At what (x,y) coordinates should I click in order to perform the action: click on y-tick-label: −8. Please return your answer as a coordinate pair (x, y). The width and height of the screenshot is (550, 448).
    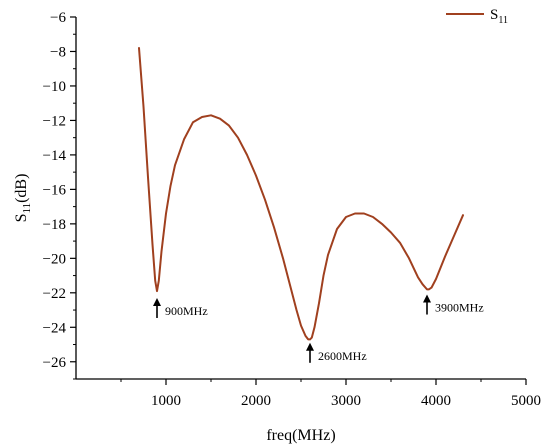
    Looking at the image, I should click on (58, 52).